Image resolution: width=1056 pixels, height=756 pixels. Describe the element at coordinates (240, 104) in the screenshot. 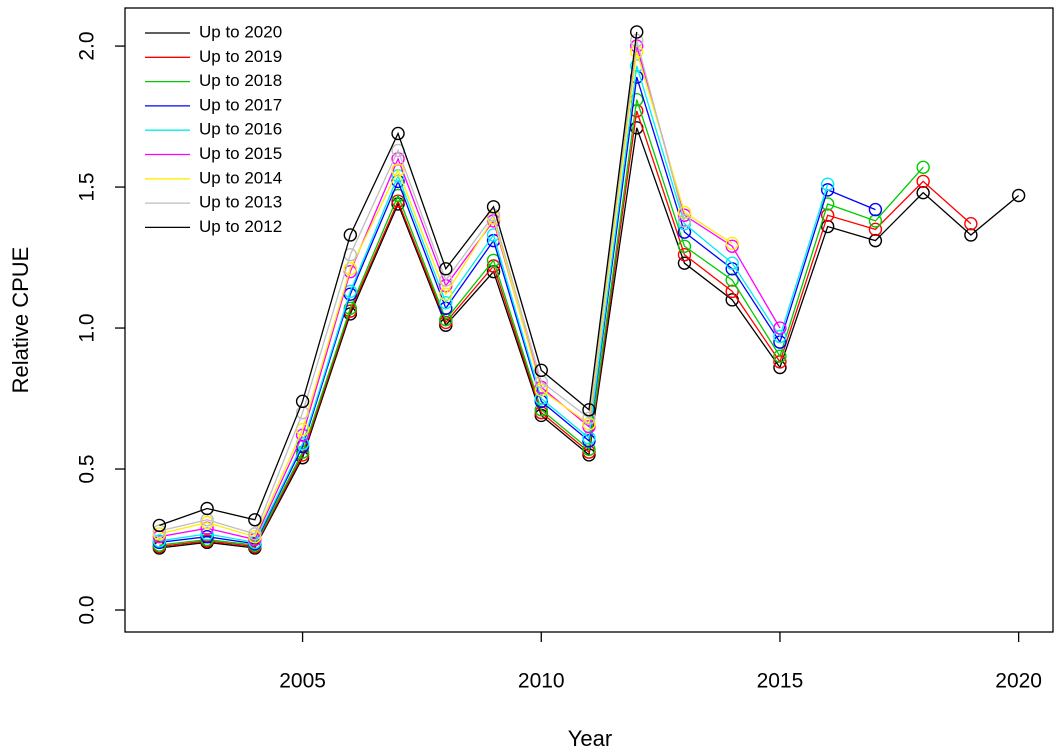

I see `legend-label: Up to 2017` at that location.